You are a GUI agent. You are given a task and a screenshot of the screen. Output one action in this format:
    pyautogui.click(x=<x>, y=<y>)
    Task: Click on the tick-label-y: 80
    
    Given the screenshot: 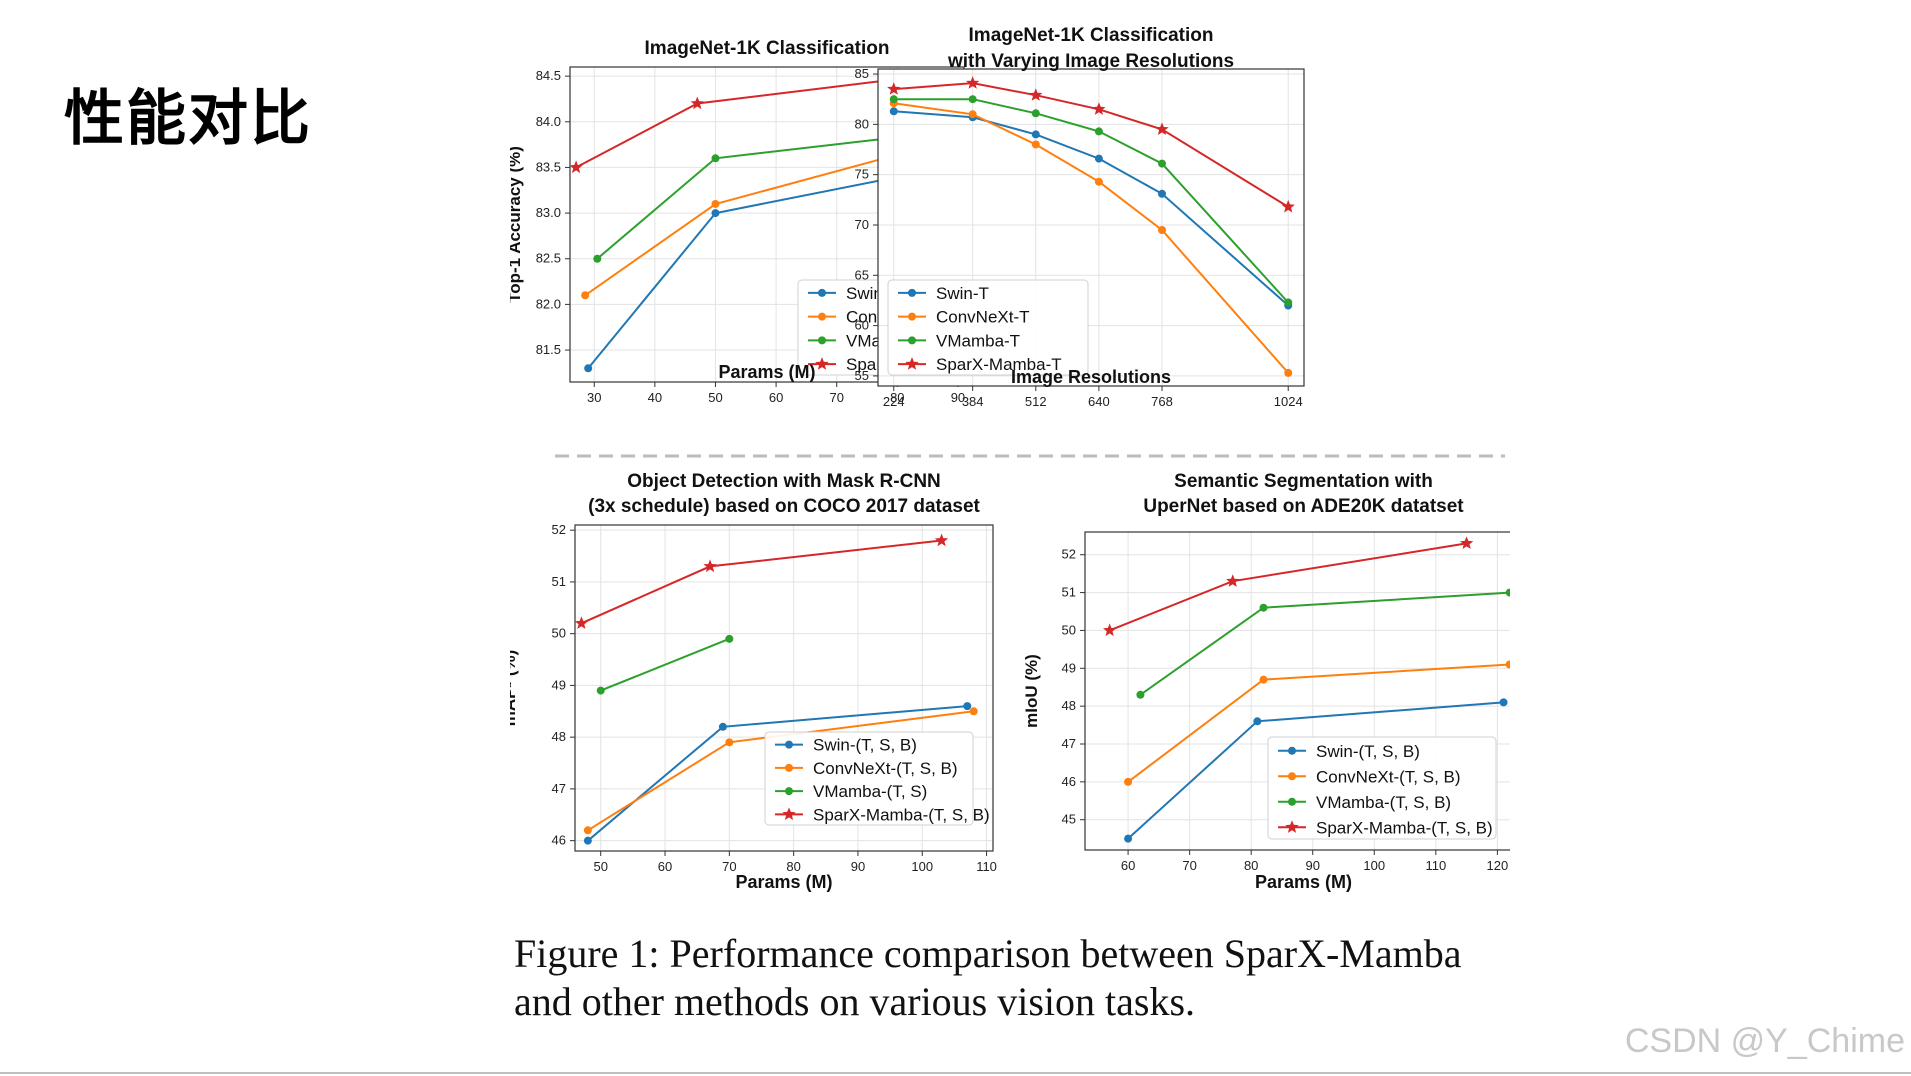 What is the action you would take?
    pyautogui.click(x=862, y=123)
    